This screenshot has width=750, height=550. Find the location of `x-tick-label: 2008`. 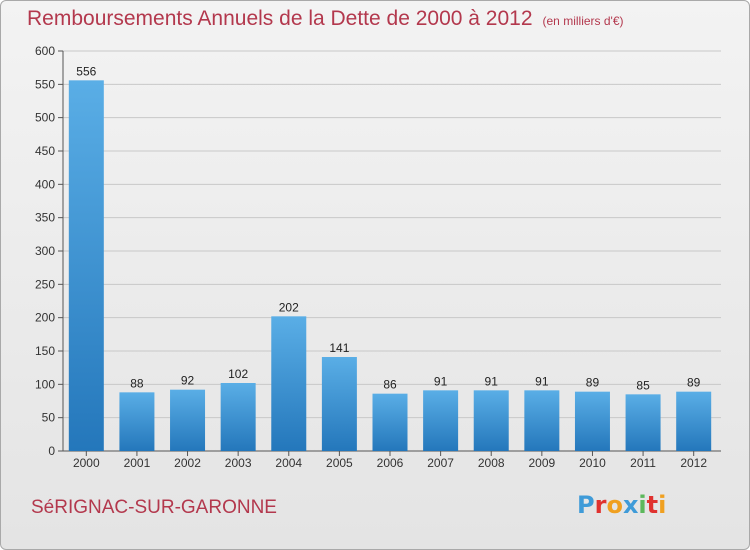

x-tick-label: 2008 is located at coordinates (491, 463).